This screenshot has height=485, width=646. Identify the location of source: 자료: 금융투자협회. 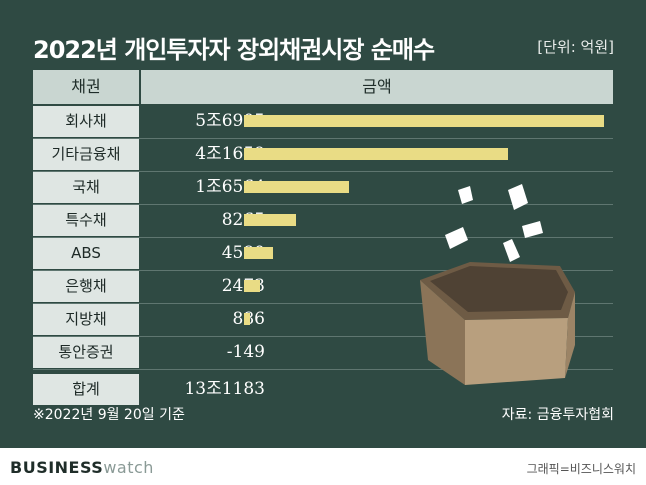
(557, 415).